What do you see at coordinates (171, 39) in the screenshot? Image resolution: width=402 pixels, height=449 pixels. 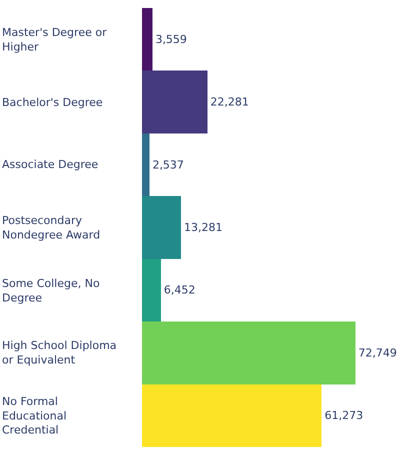 I see `data-label: 3,559` at bounding box center [171, 39].